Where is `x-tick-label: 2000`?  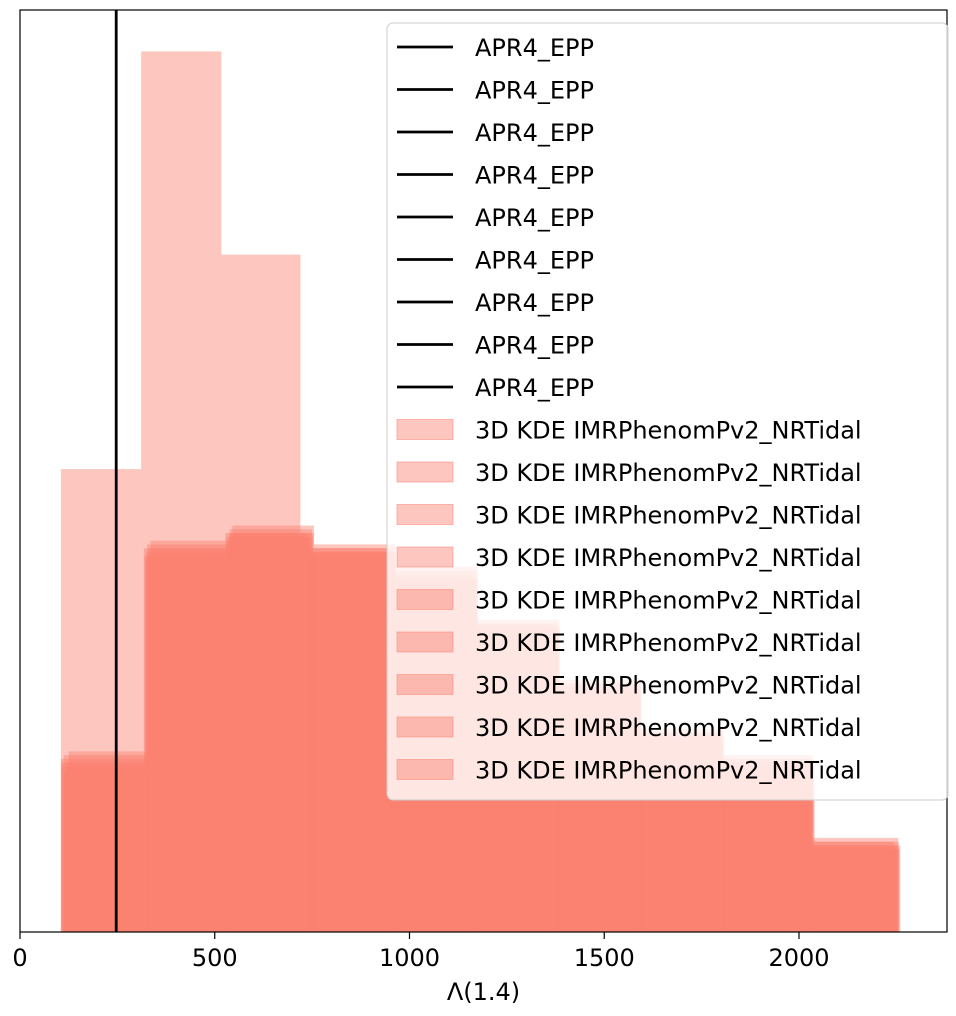 x-tick-label: 2000 is located at coordinates (798, 958).